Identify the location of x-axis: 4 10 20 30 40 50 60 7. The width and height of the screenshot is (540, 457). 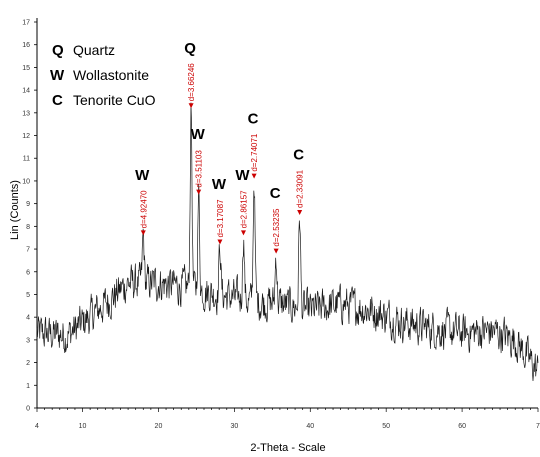
(287, 418).